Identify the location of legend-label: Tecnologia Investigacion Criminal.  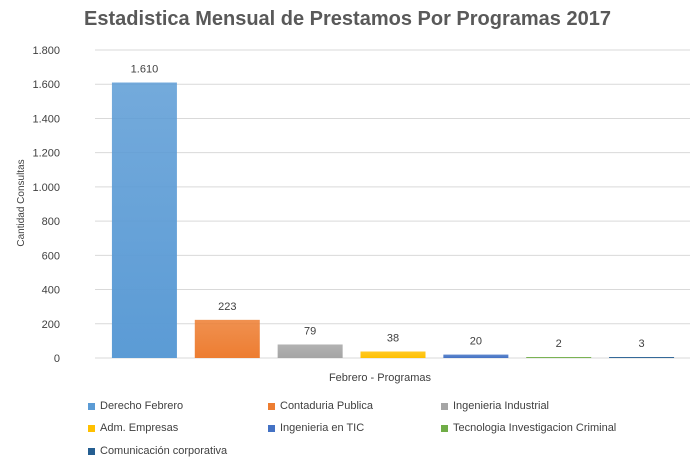
(535, 428).